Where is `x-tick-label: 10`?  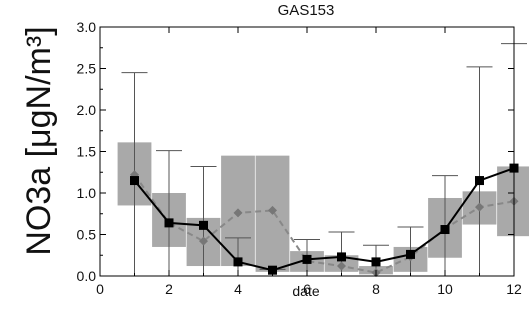 x-tick-label: 10 is located at coordinates (445, 289).